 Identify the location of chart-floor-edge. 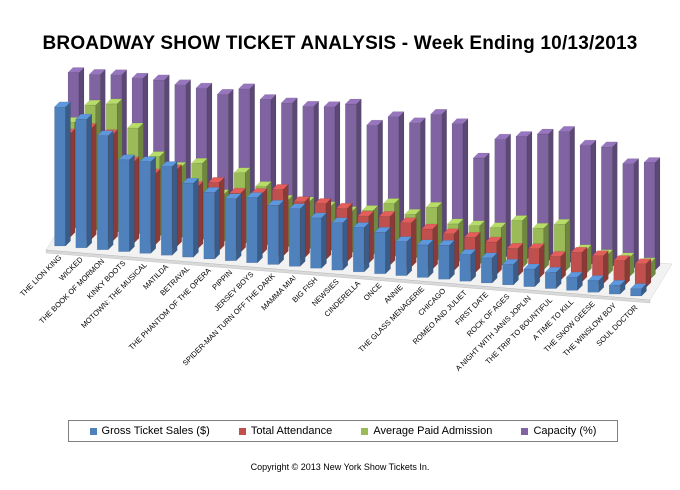
(348, 276).